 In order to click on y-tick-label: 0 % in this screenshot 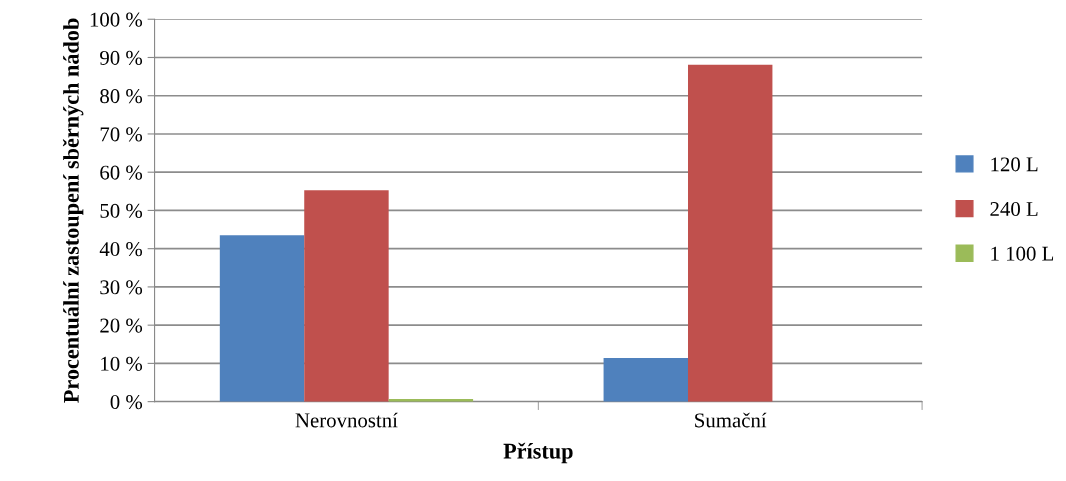, I will do `click(126, 402)`.